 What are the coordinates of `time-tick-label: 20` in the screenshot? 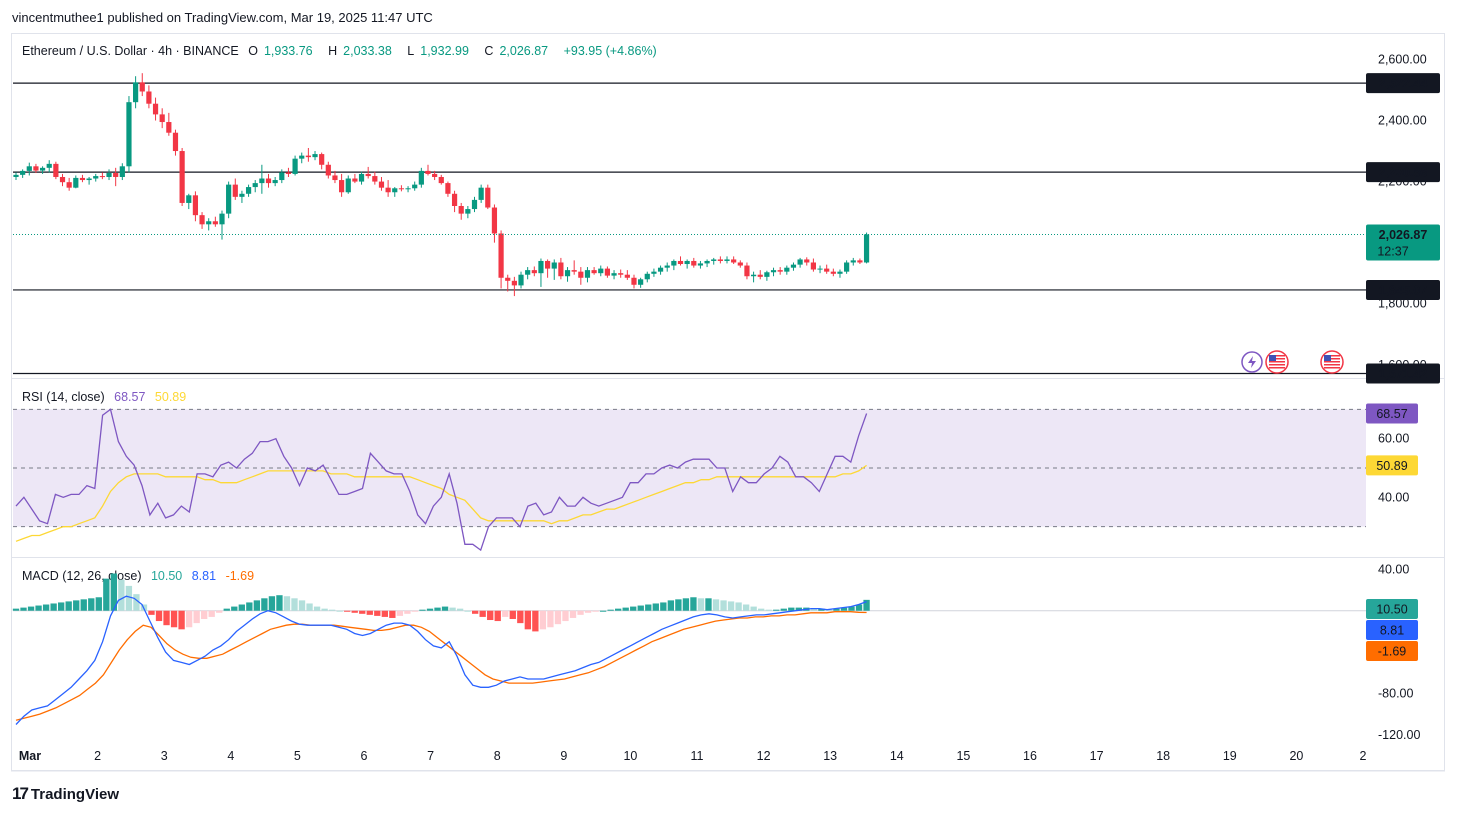 It's located at (1296, 756).